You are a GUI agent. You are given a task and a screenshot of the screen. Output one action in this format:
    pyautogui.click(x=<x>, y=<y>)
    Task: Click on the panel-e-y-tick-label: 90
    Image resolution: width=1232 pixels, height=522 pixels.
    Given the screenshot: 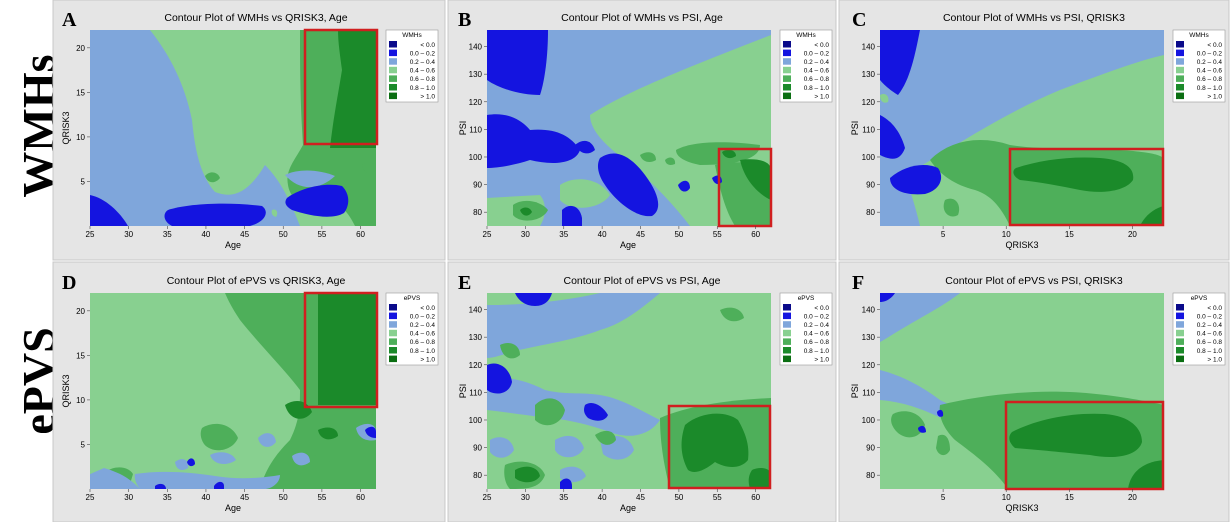 What is the action you would take?
    pyautogui.click(x=477, y=448)
    